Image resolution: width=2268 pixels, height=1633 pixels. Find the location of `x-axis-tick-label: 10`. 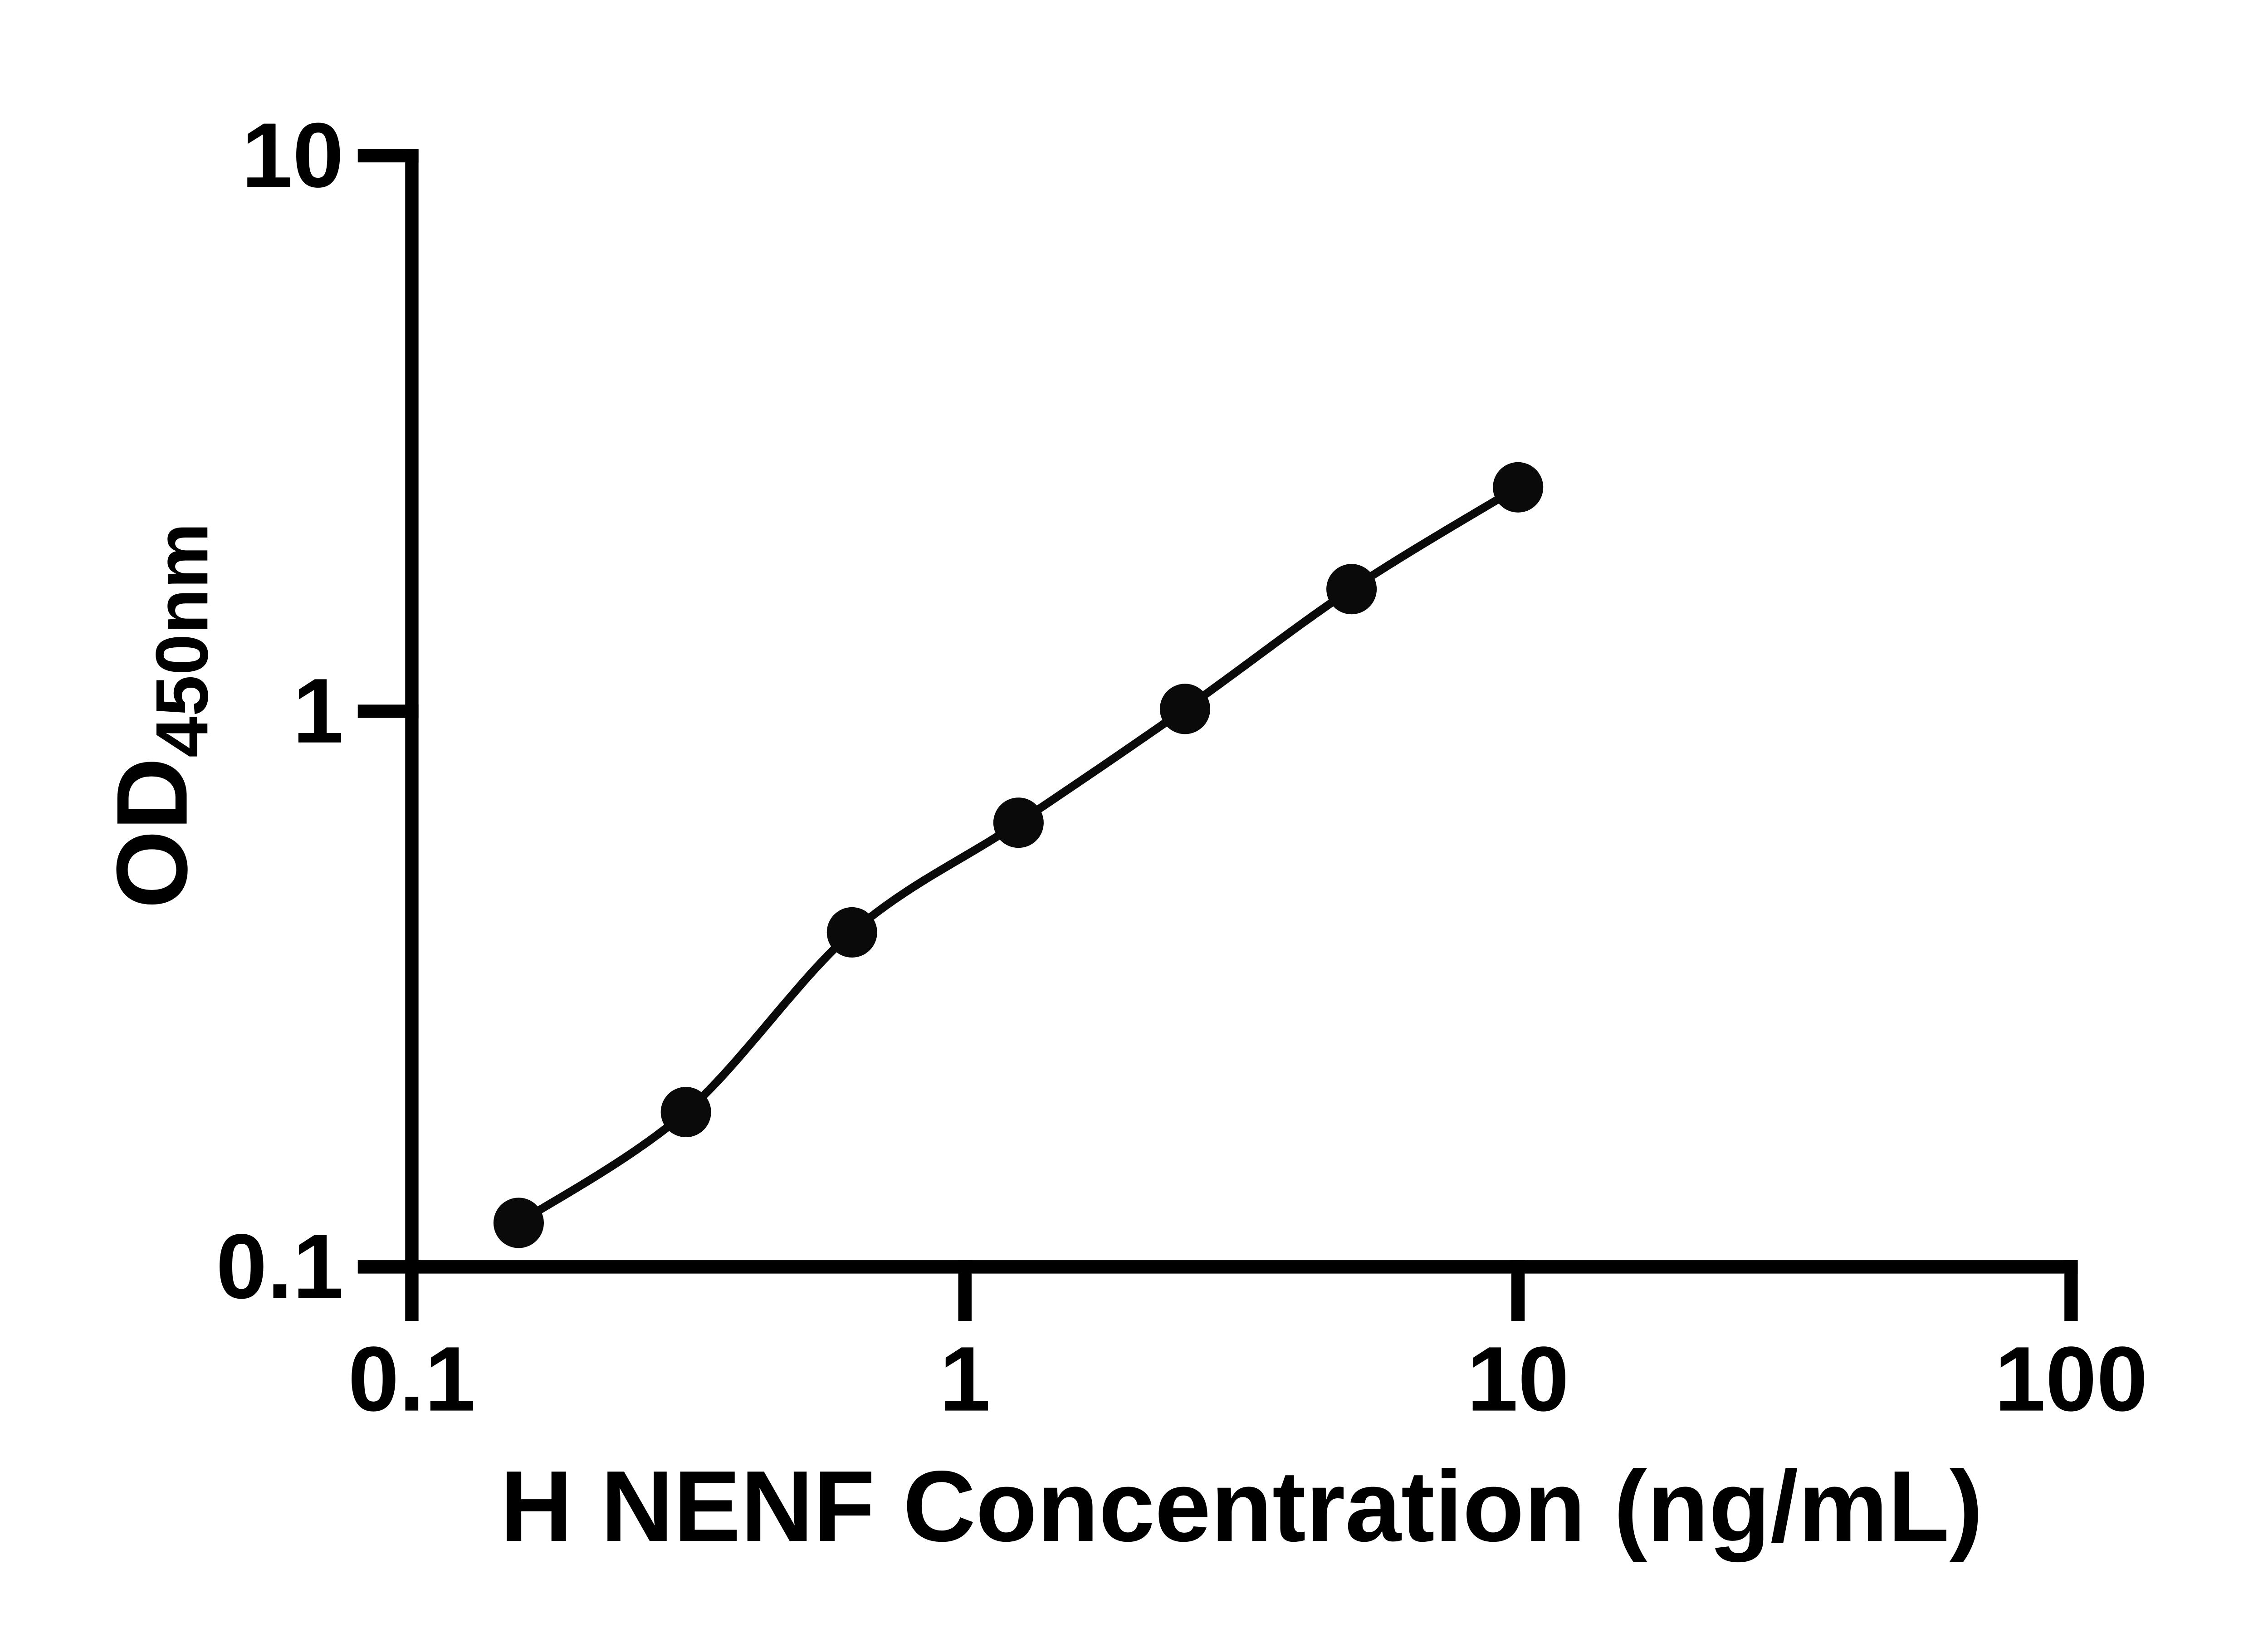

x-axis-tick-label: 10 is located at coordinates (1518, 1379).